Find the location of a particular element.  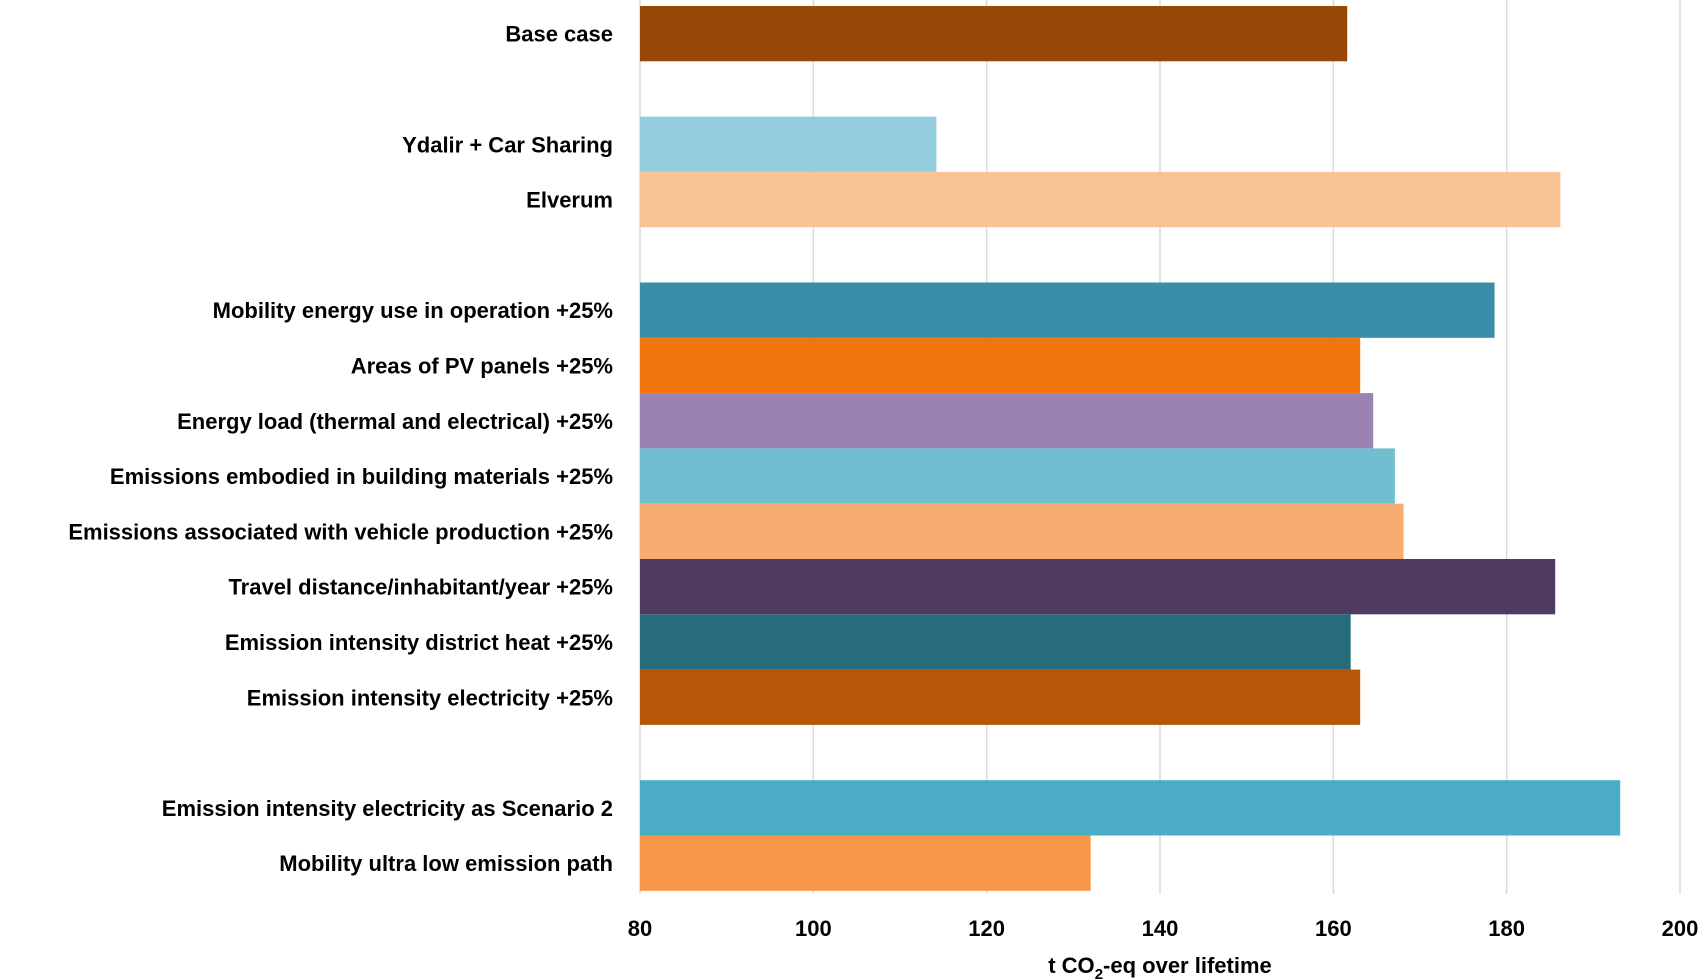

x-tick-label: 160 is located at coordinates (1333, 928).